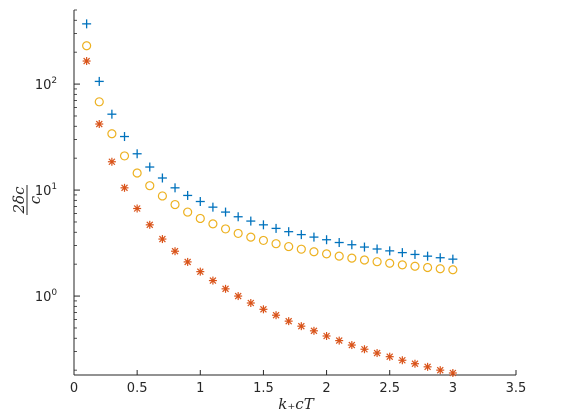 The height and width of the screenshot is (420, 570). What do you see at coordinates (19, 200) in the screenshot?
I see `y-axis-title-numerator: 2δc` at bounding box center [19, 200].